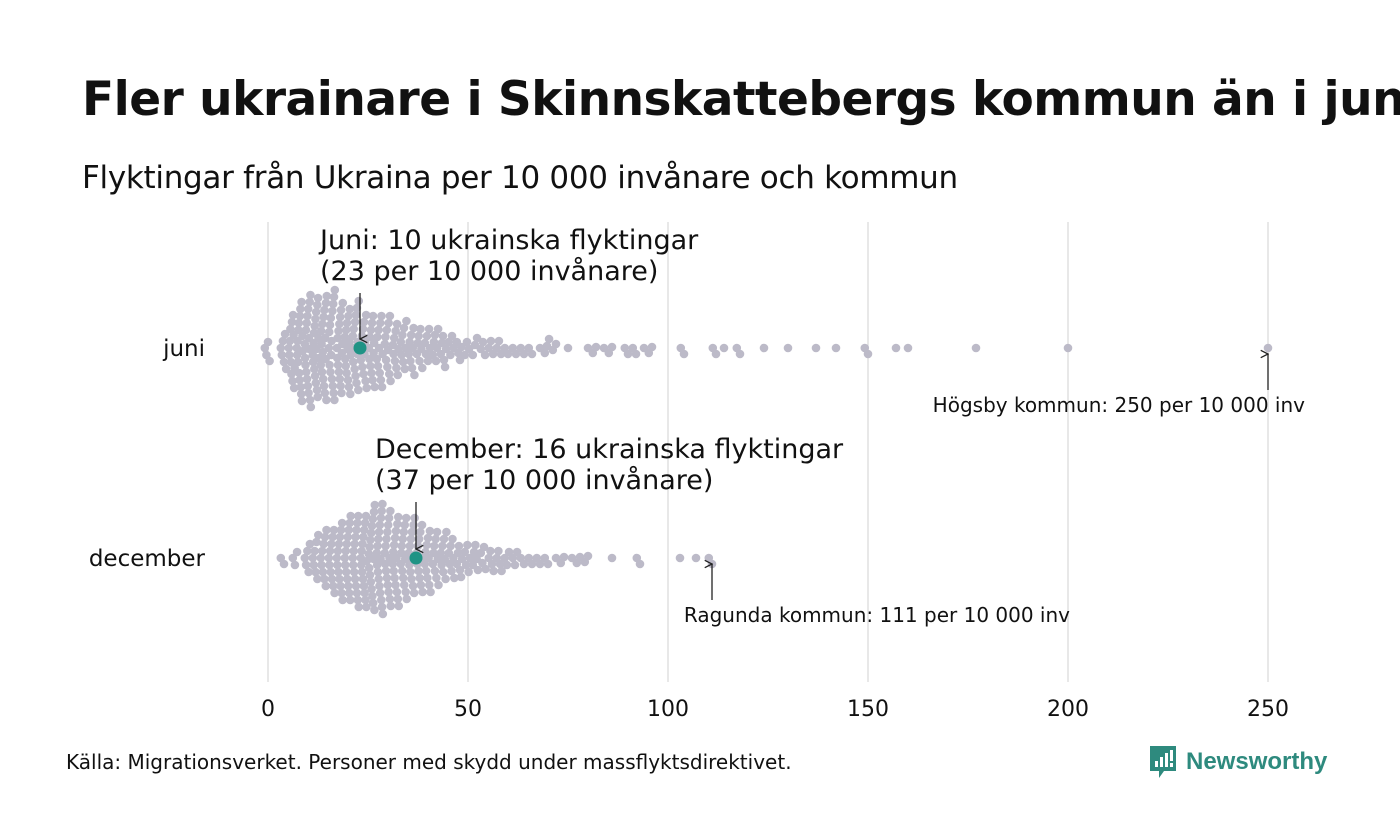 Image resolution: width=1400 pixels, height=840 pixels. Describe the element at coordinates (468, 709) in the screenshot. I see `x-tick-label: 50` at that location.